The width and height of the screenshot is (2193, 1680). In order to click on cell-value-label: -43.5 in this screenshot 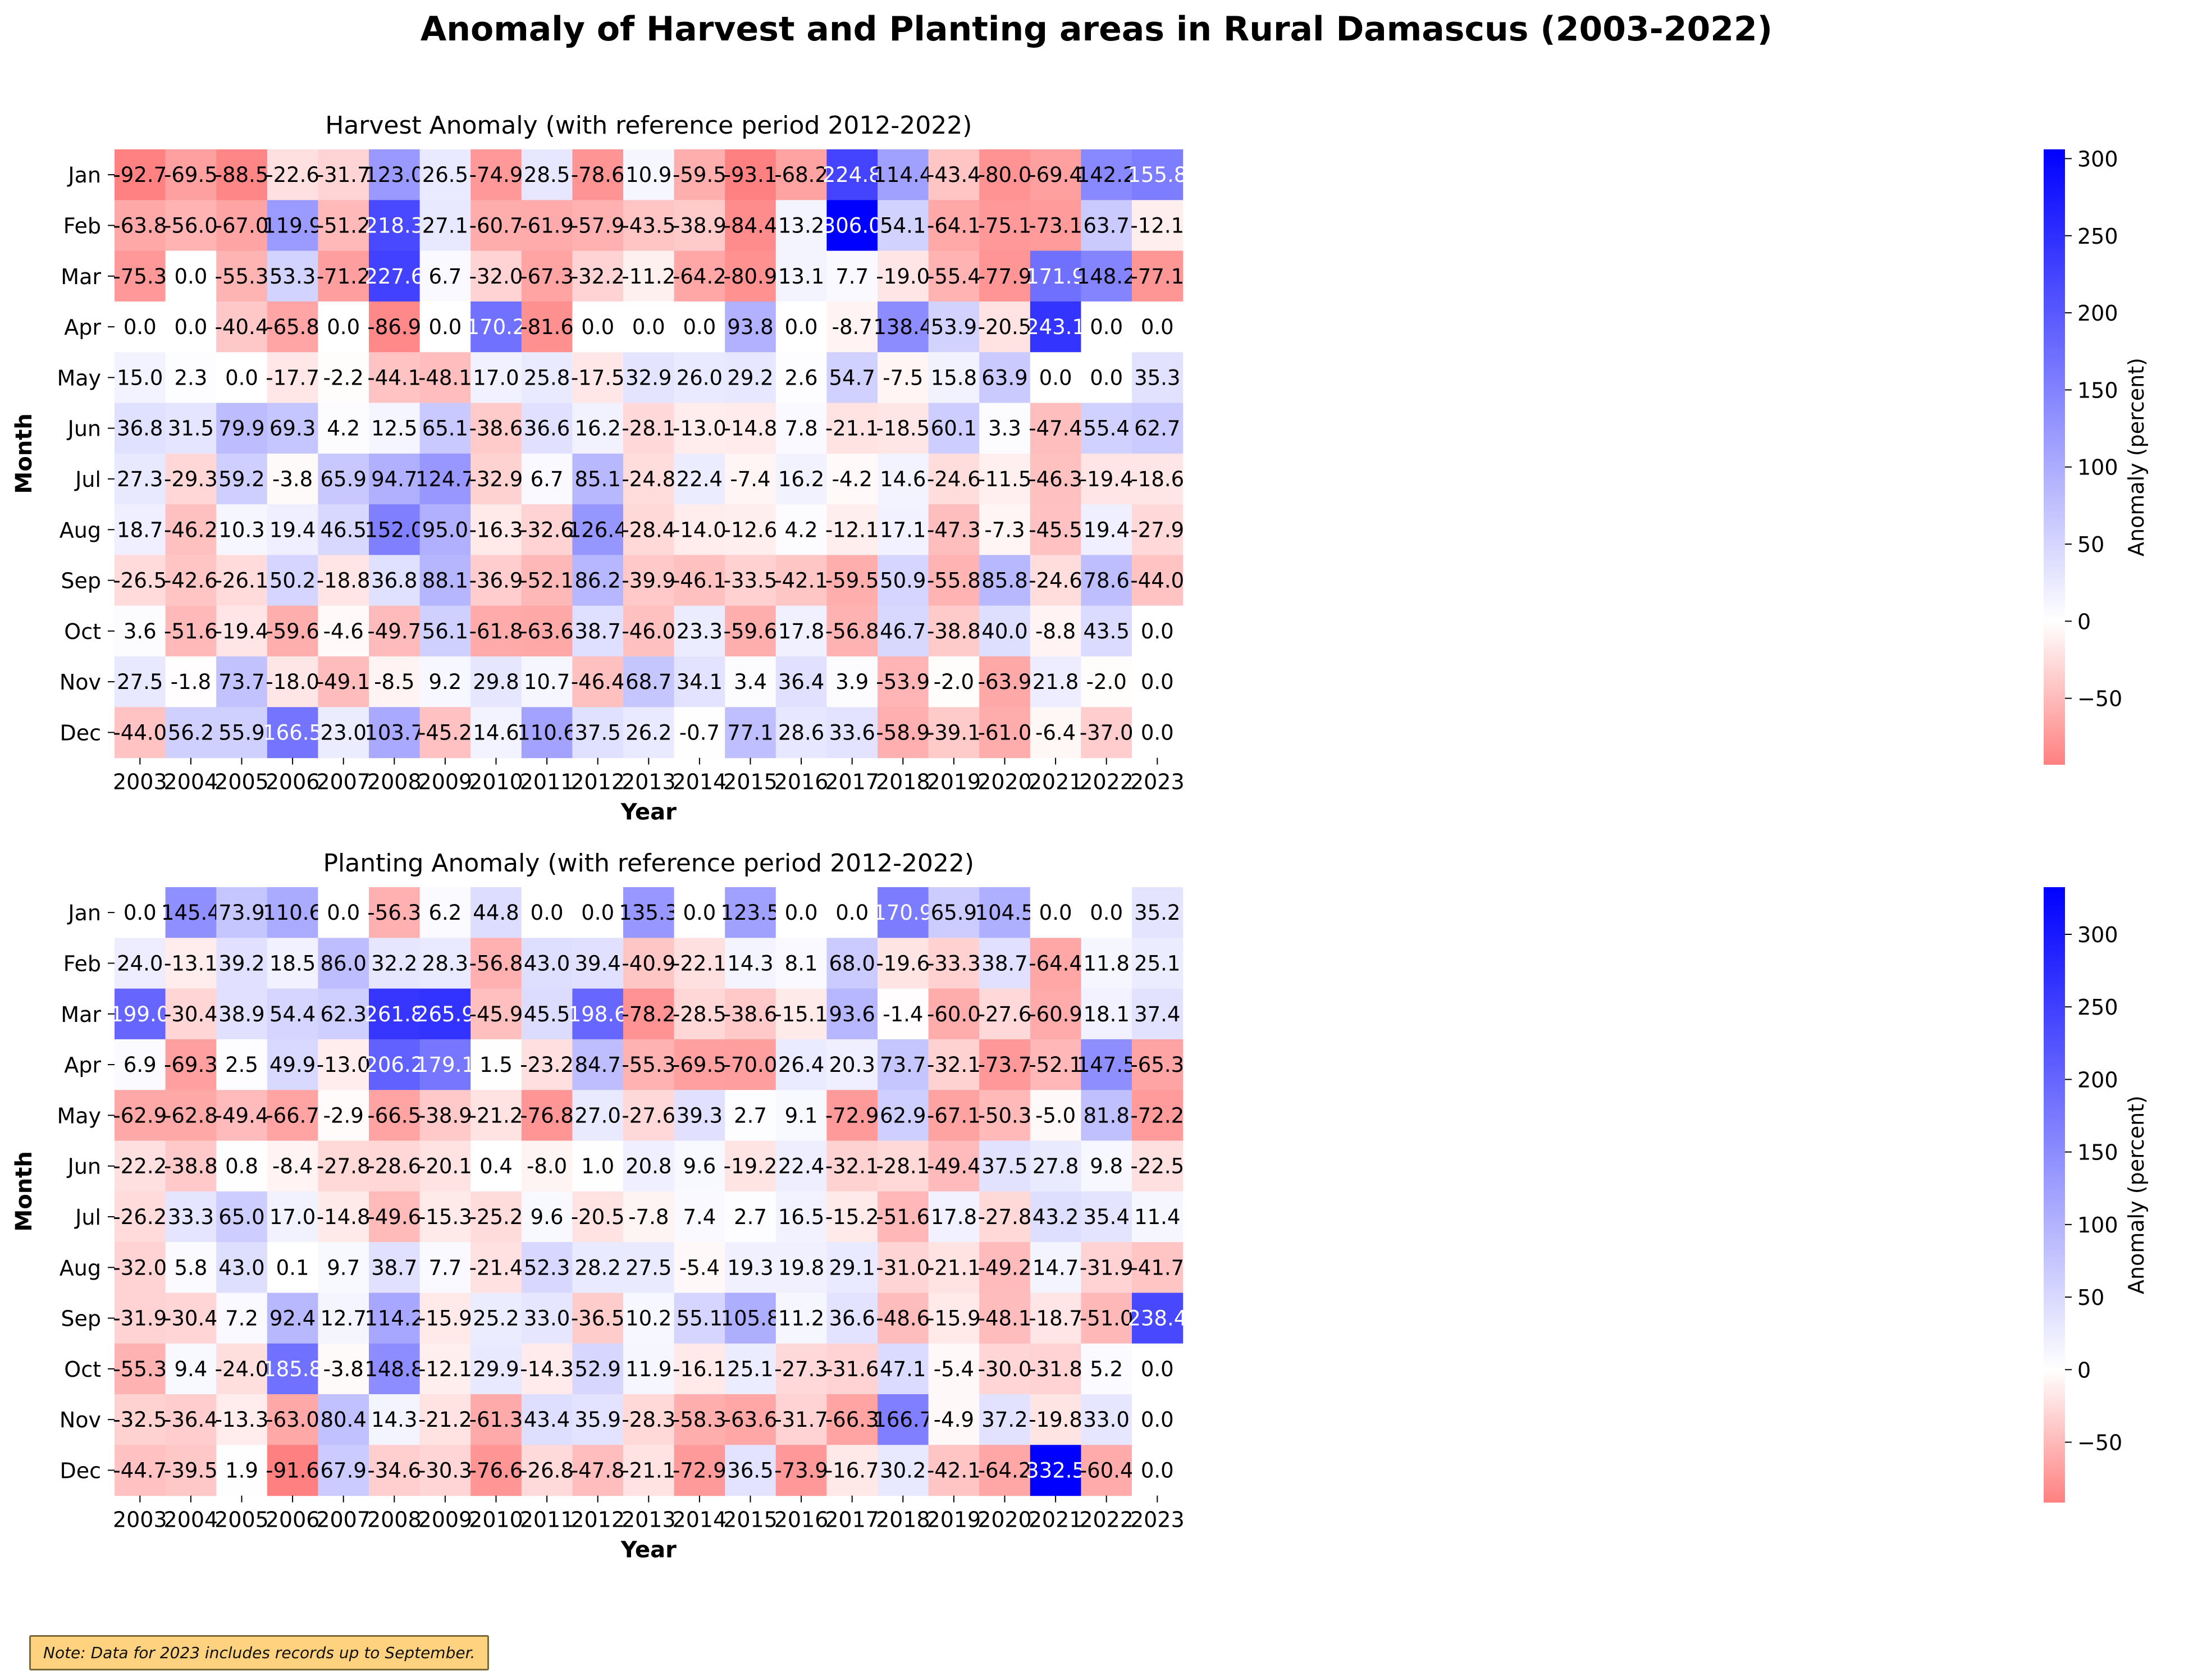, I will do `click(648, 225)`.